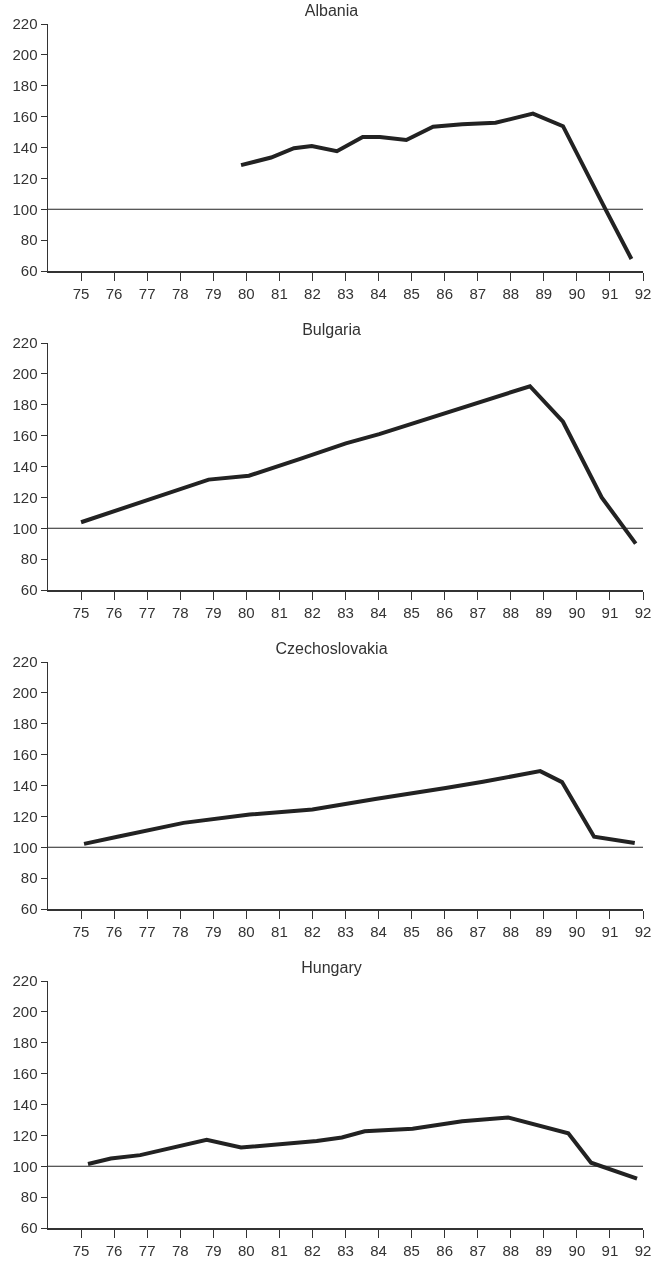 The height and width of the screenshot is (1276, 663). Describe the element at coordinates (331, 967) in the screenshot. I see `chart-title: Hungary` at that location.